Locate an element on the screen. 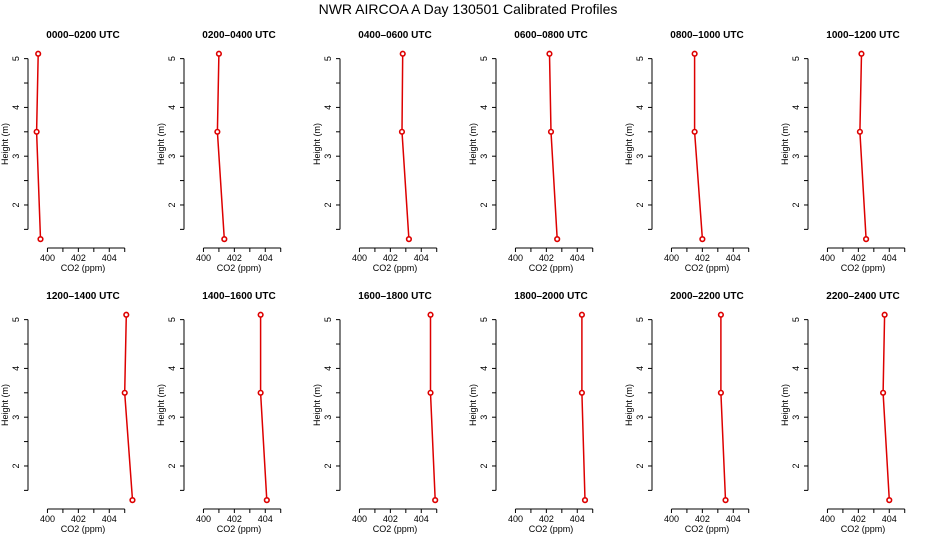 The image size is (936, 540). panel-title: 1200–1400 UTC is located at coordinates (82, 296).